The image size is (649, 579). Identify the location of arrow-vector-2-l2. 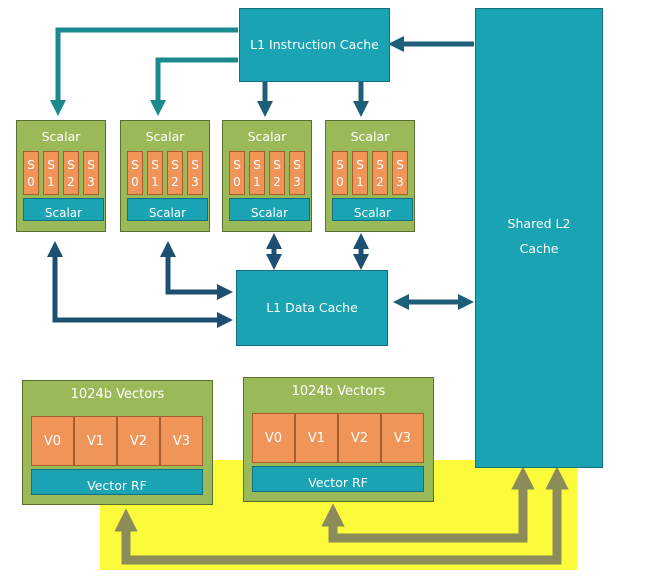
(428, 504).